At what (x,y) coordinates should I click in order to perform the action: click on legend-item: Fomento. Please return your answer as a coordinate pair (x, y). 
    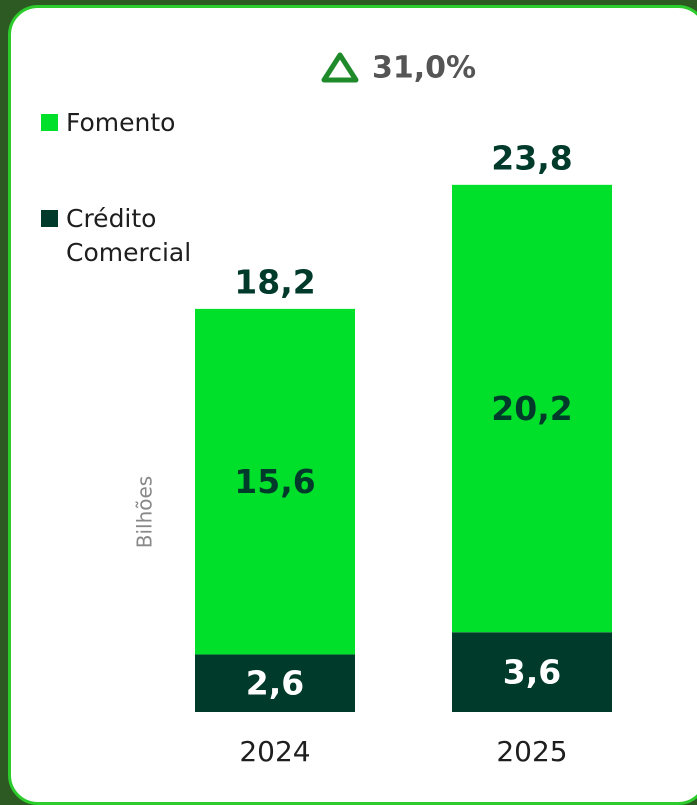
    Looking at the image, I should click on (108, 123).